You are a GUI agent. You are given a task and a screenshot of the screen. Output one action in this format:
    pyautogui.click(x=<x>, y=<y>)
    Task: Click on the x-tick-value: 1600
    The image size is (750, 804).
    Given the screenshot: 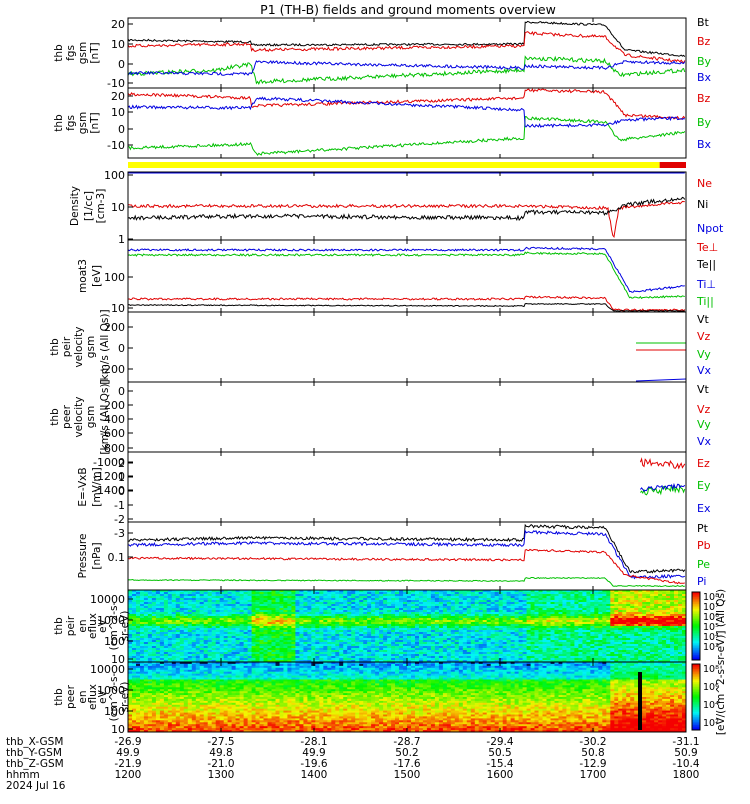 What is the action you would take?
    pyautogui.click(x=500, y=775)
    